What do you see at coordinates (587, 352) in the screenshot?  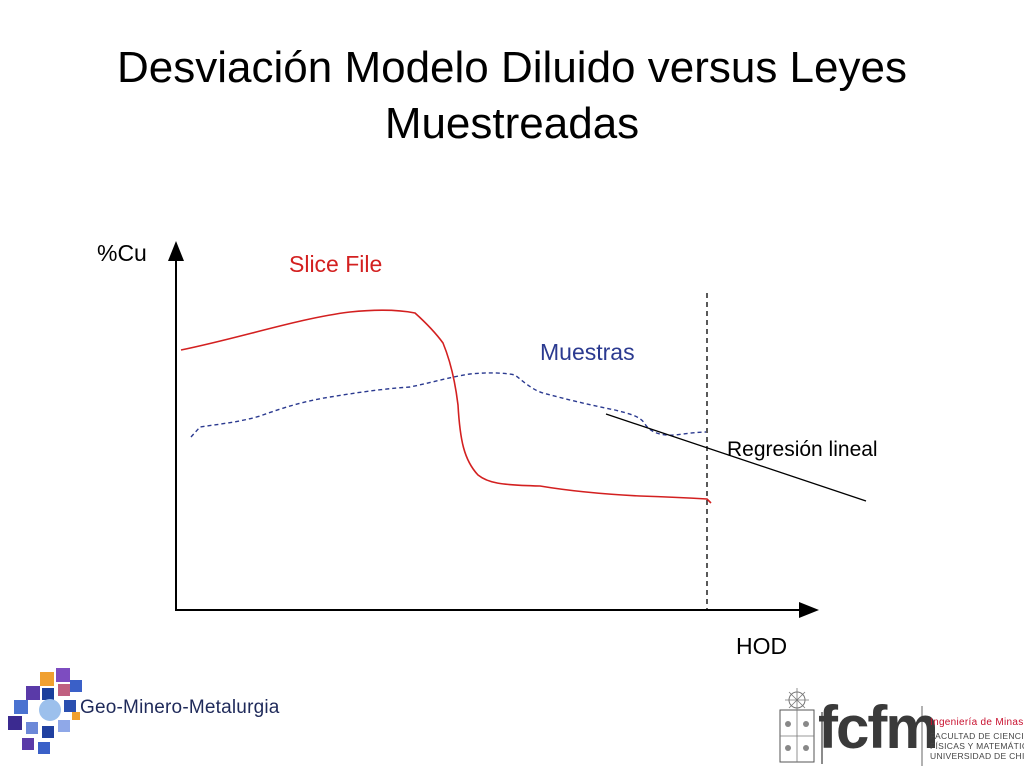 I see `muestras-label: Muestras` at bounding box center [587, 352].